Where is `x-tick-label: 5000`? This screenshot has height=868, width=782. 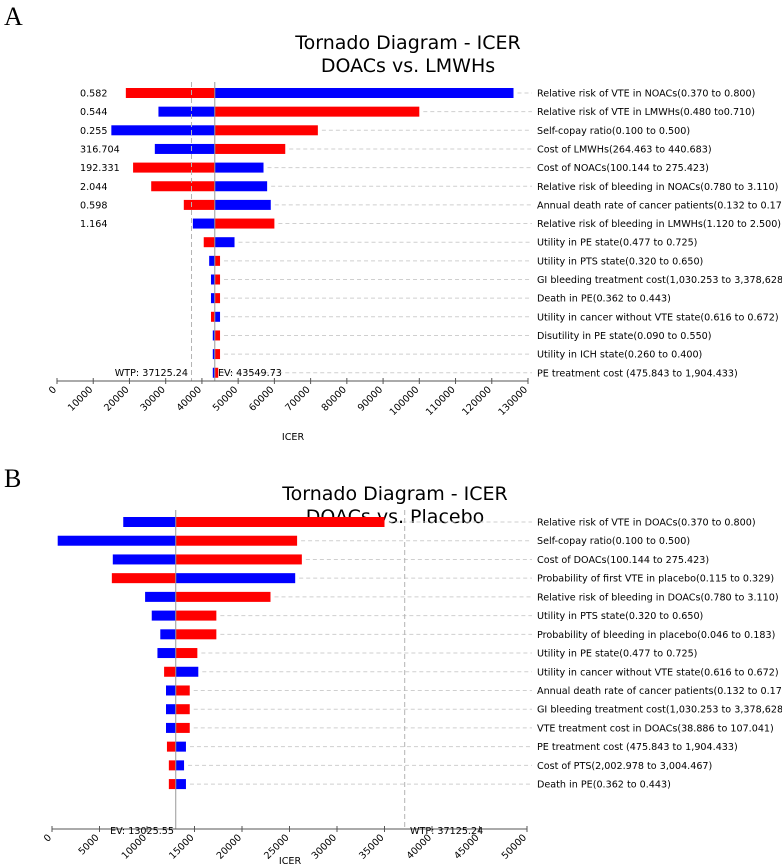 x-tick-label: 5000 is located at coordinates (89, 844).